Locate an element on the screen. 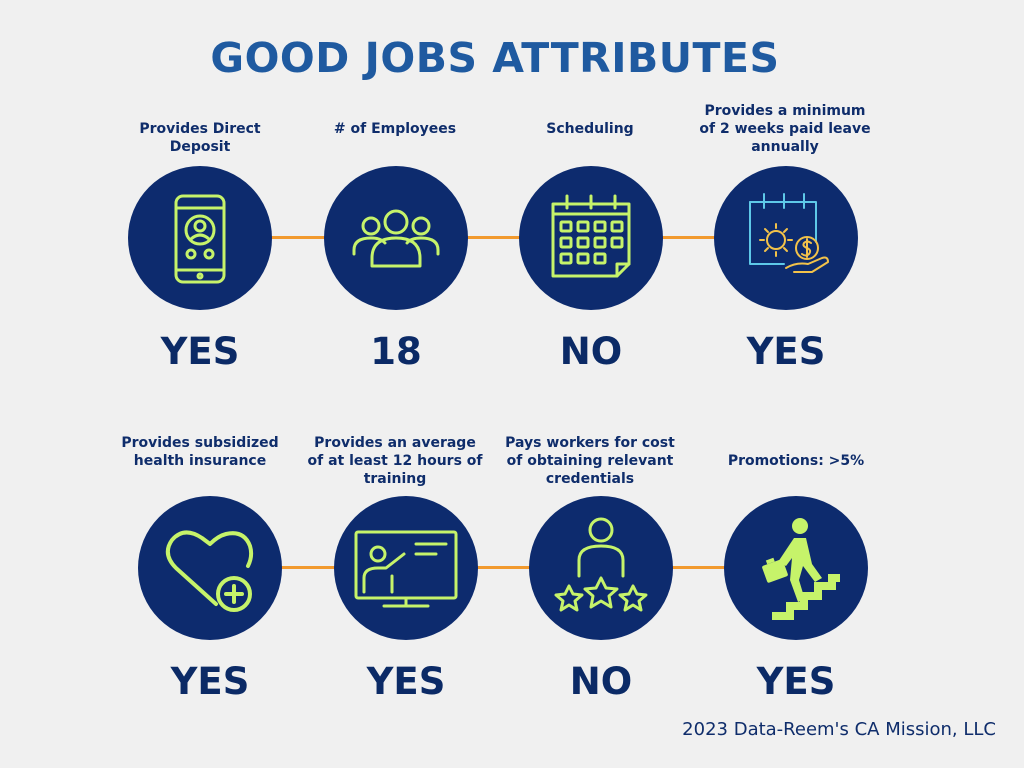  attribute-label-scheduling: Scheduling is located at coordinates (590, 129).